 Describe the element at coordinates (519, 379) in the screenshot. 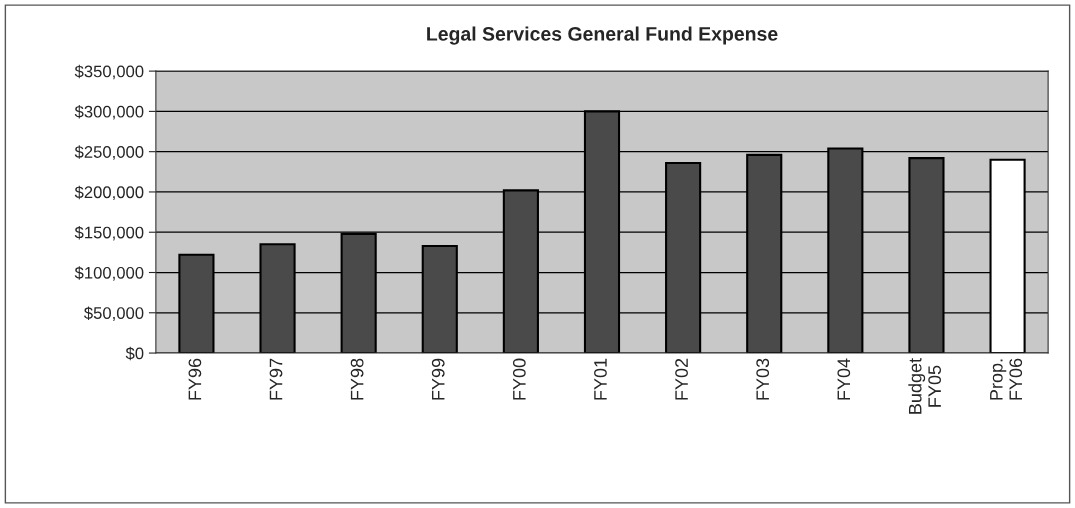

I see `x-tick-label: FY00` at that location.